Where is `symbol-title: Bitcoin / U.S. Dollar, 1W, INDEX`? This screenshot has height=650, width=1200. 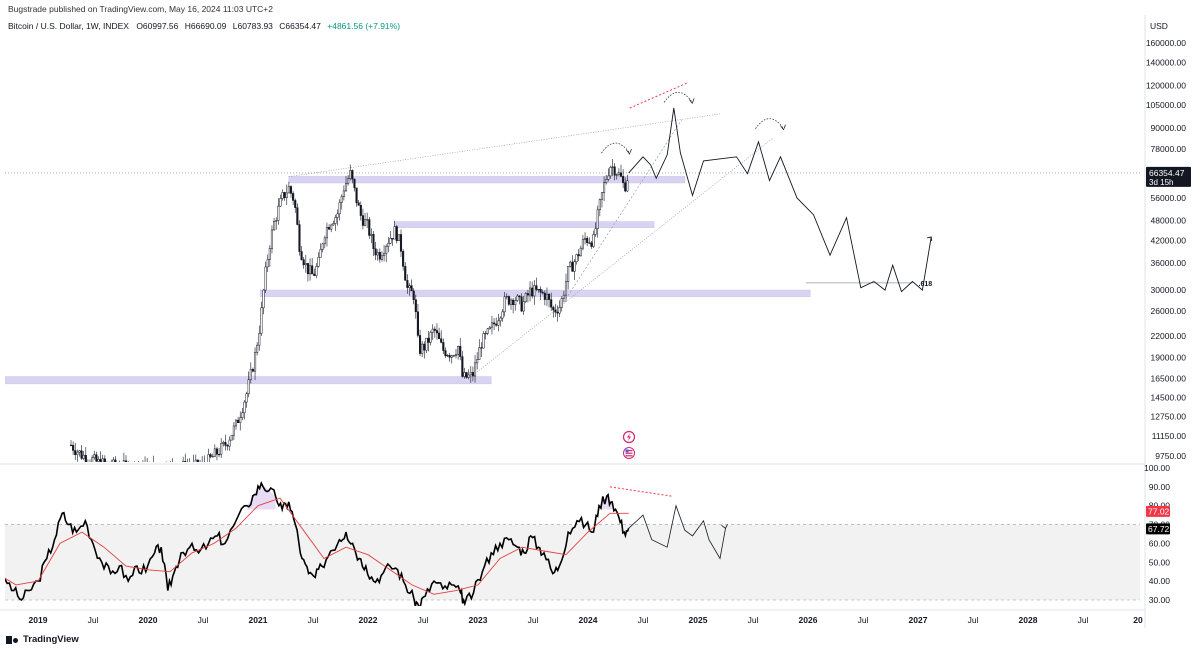 symbol-title: Bitcoin / U.S. Dollar, 1W, INDEX is located at coordinates (68, 26).